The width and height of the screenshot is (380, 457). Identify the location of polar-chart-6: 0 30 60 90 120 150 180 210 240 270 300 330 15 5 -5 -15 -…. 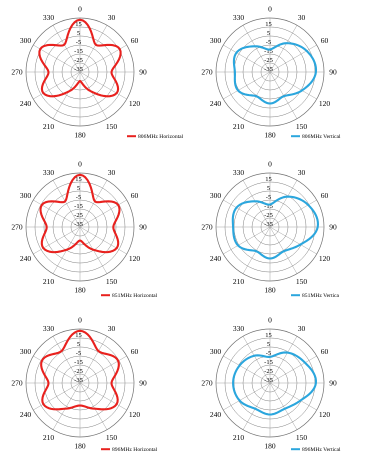
(271, 384).